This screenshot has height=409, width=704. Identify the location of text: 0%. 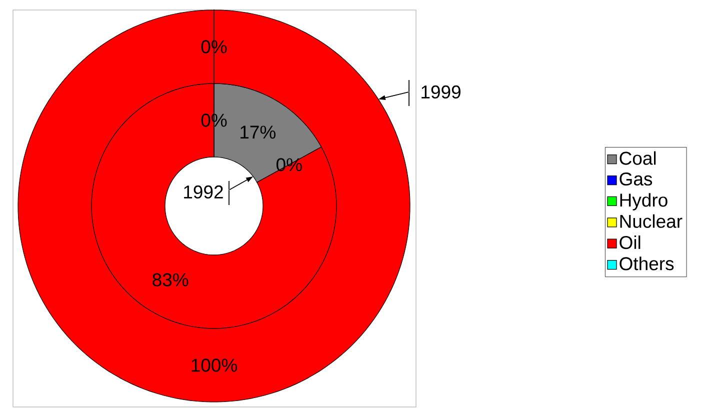
(214, 120).